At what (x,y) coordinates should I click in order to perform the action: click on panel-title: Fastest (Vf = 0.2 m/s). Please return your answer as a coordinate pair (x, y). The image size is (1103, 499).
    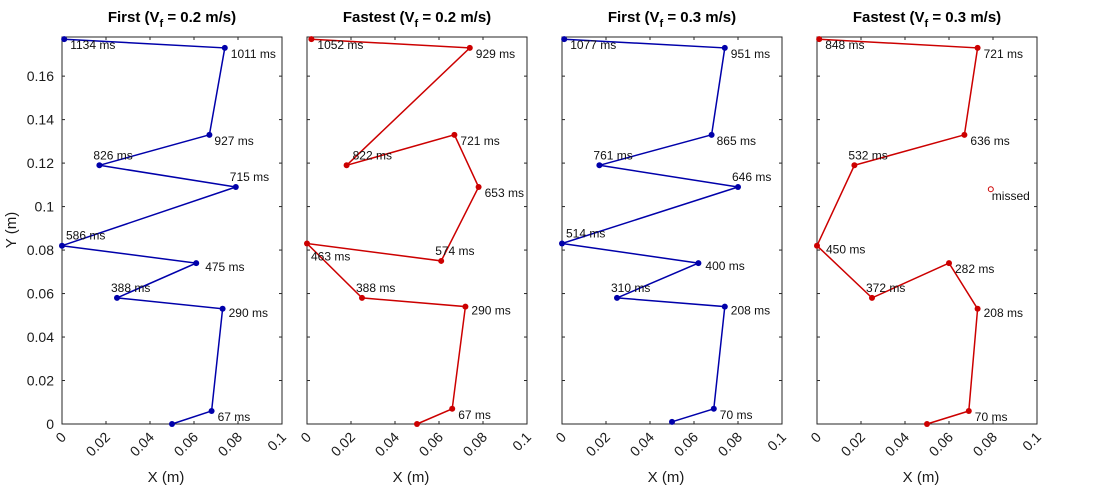
    Looking at the image, I should click on (417, 19).